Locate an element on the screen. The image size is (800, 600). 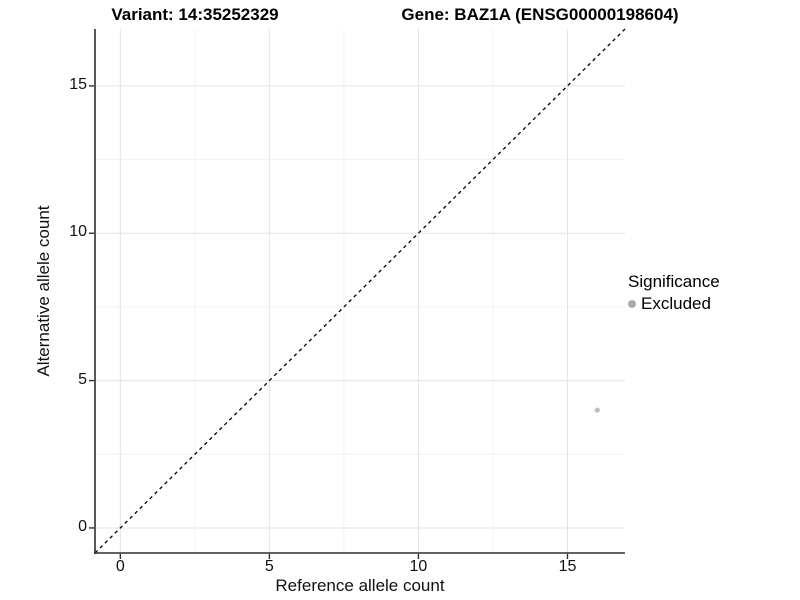
x-tick-label: 5 is located at coordinates (269, 566).